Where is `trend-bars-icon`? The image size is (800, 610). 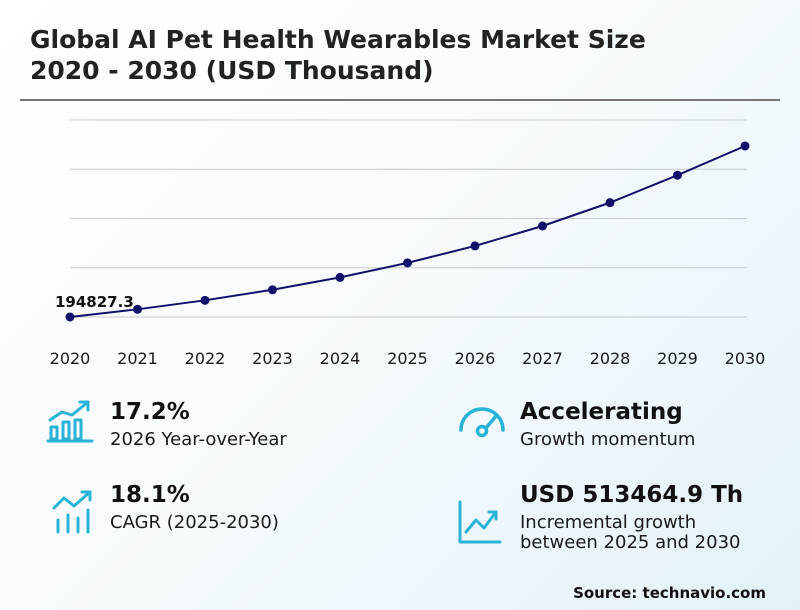
trend-bars-icon is located at coordinates (72, 512).